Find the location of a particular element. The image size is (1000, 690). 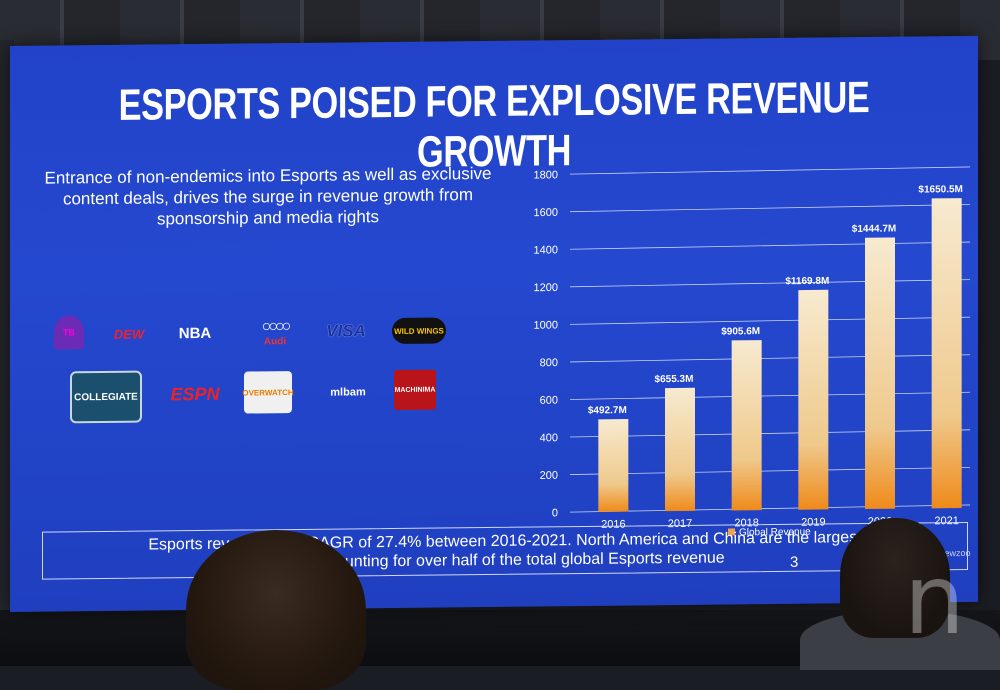

bar-2017 is located at coordinates (680, 449).